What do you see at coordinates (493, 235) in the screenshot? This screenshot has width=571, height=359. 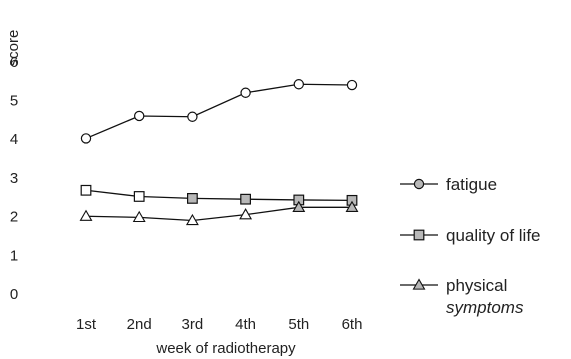 I see `legend-label: quality of life` at bounding box center [493, 235].